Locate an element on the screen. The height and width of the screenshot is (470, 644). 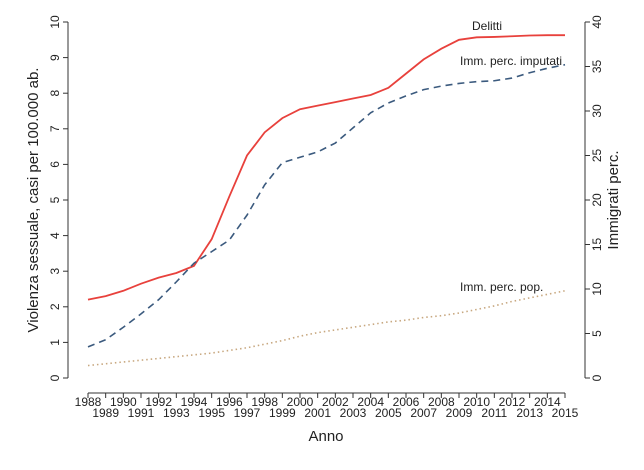
series-label: Imm. perc. pop. is located at coordinates (501, 287).